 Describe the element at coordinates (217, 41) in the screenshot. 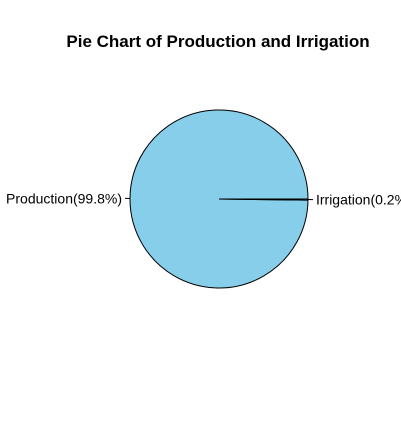

I see `chart-title: Pie Chart of Production and Irrigation` at that location.